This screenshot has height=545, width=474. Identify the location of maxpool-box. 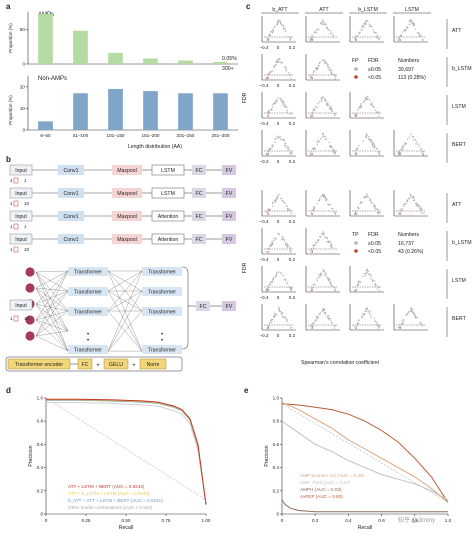
(127, 216).